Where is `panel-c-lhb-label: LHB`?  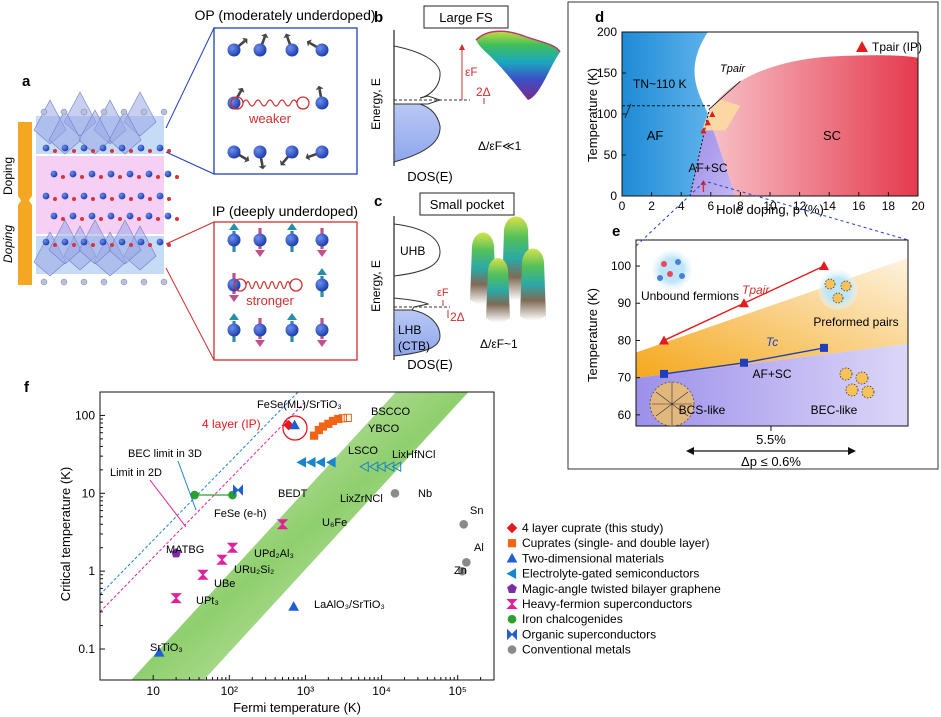
panel-c-lhb-label: LHB is located at coordinates (409, 330).